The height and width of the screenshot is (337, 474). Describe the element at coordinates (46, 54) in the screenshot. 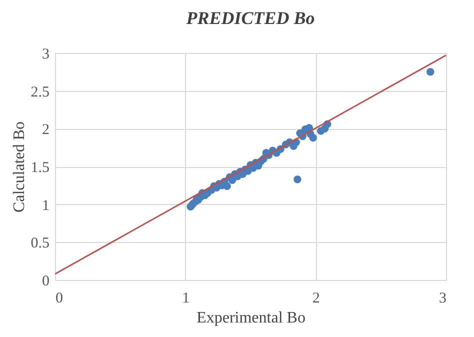

I see `y-tick-label: 3` at that location.